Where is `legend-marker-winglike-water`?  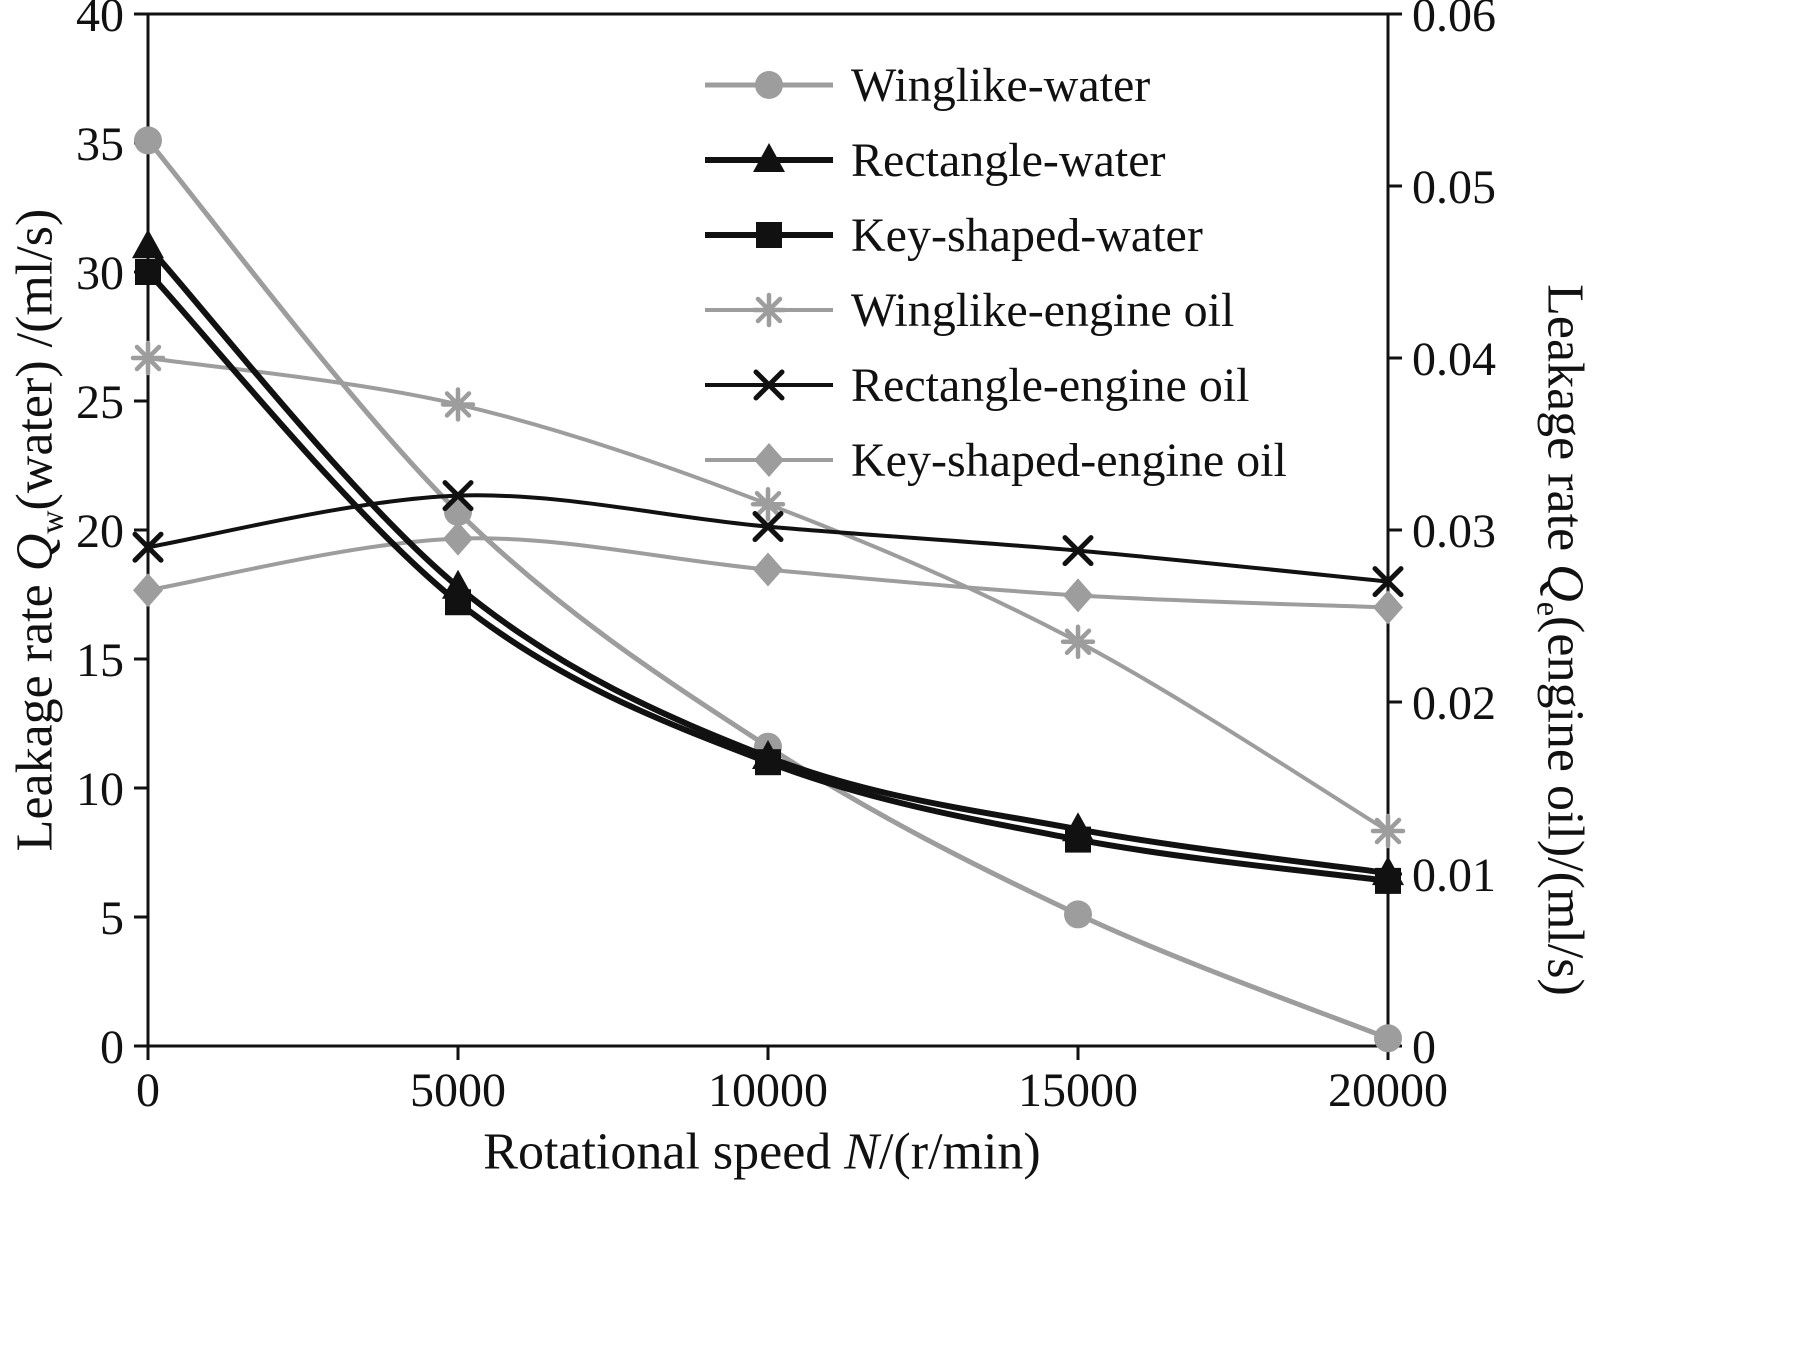 legend-marker-winglike-water is located at coordinates (769, 85).